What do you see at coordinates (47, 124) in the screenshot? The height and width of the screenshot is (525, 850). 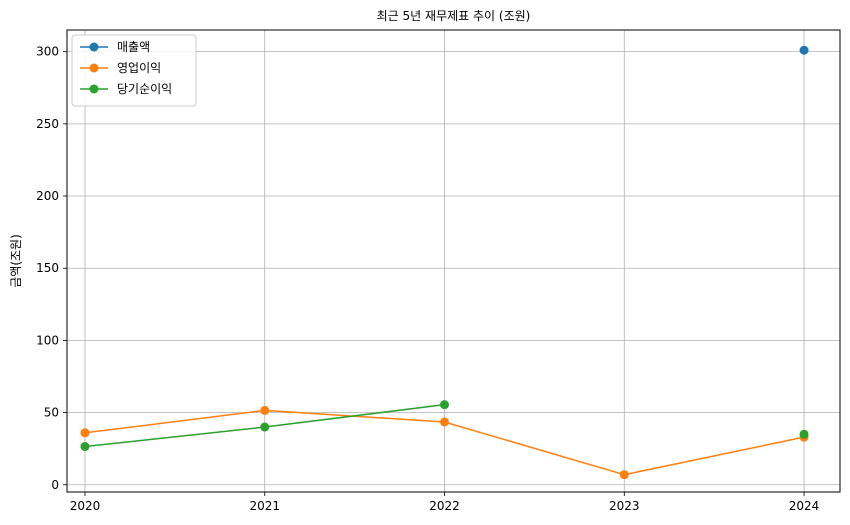 I see `y-tick-label: 250` at bounding box center [47, 124].